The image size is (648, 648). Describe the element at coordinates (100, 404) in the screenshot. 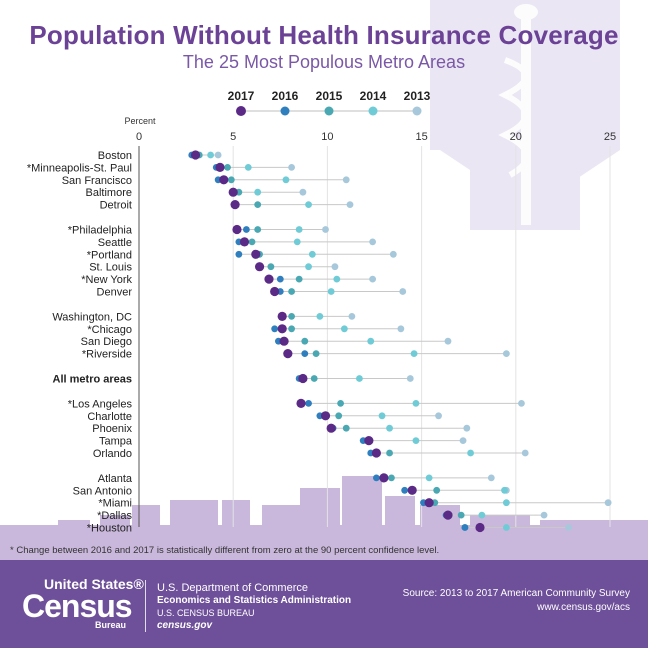

I see `row-label: *Los Angeles` at that location.